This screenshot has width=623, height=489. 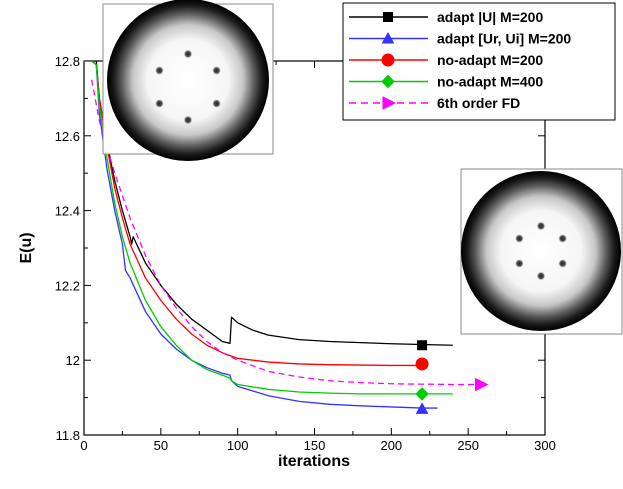 I want to click on legend-label-1: adapt [Ur, Ui] M=200, so click(x=504, y=39).